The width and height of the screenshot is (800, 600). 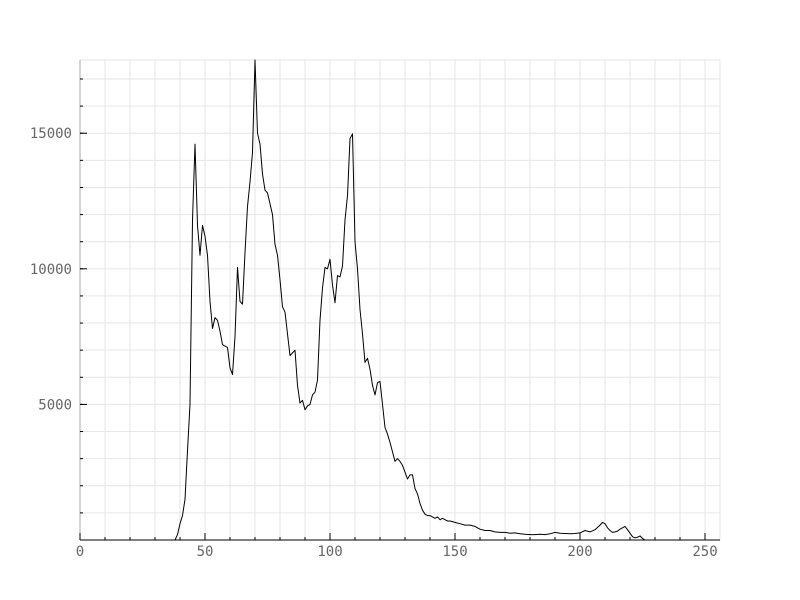 I want to click on x-tick-label: 150, so click(x=454, y=552).